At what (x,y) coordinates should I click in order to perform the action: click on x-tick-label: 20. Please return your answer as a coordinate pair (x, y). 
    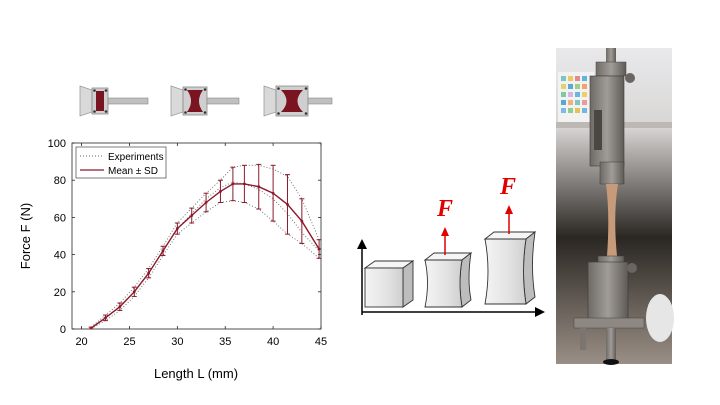
    Looking at the image, I should click on (81, 342).